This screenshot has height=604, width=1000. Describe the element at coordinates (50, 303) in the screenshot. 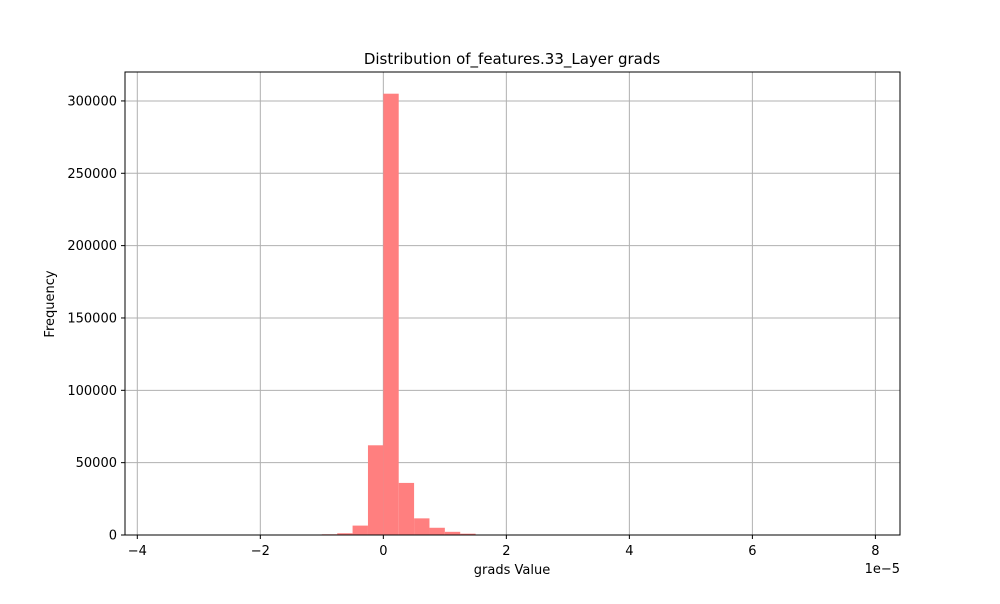

I see `y-axis-label: Frequency` at that location.